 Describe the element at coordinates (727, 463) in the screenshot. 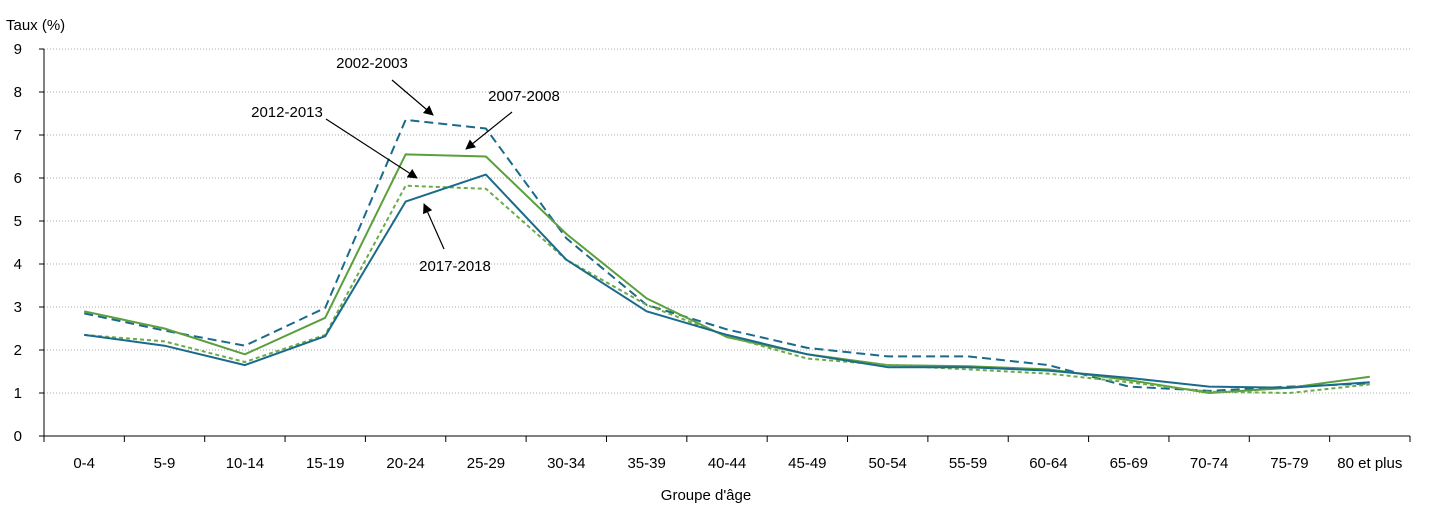

I see `x-tick-label: 40-44` at that location.